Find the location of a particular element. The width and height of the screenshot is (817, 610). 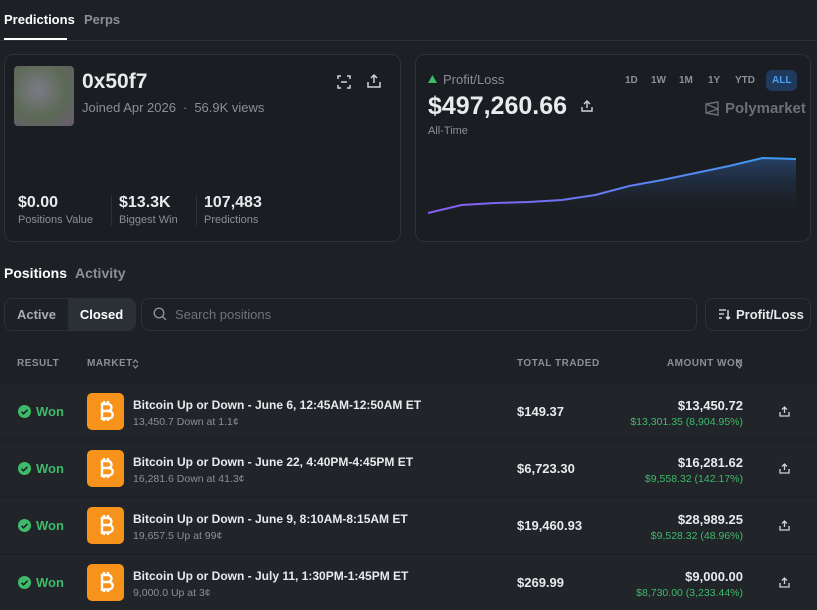

sort-button is located at coordinates (758, 314).